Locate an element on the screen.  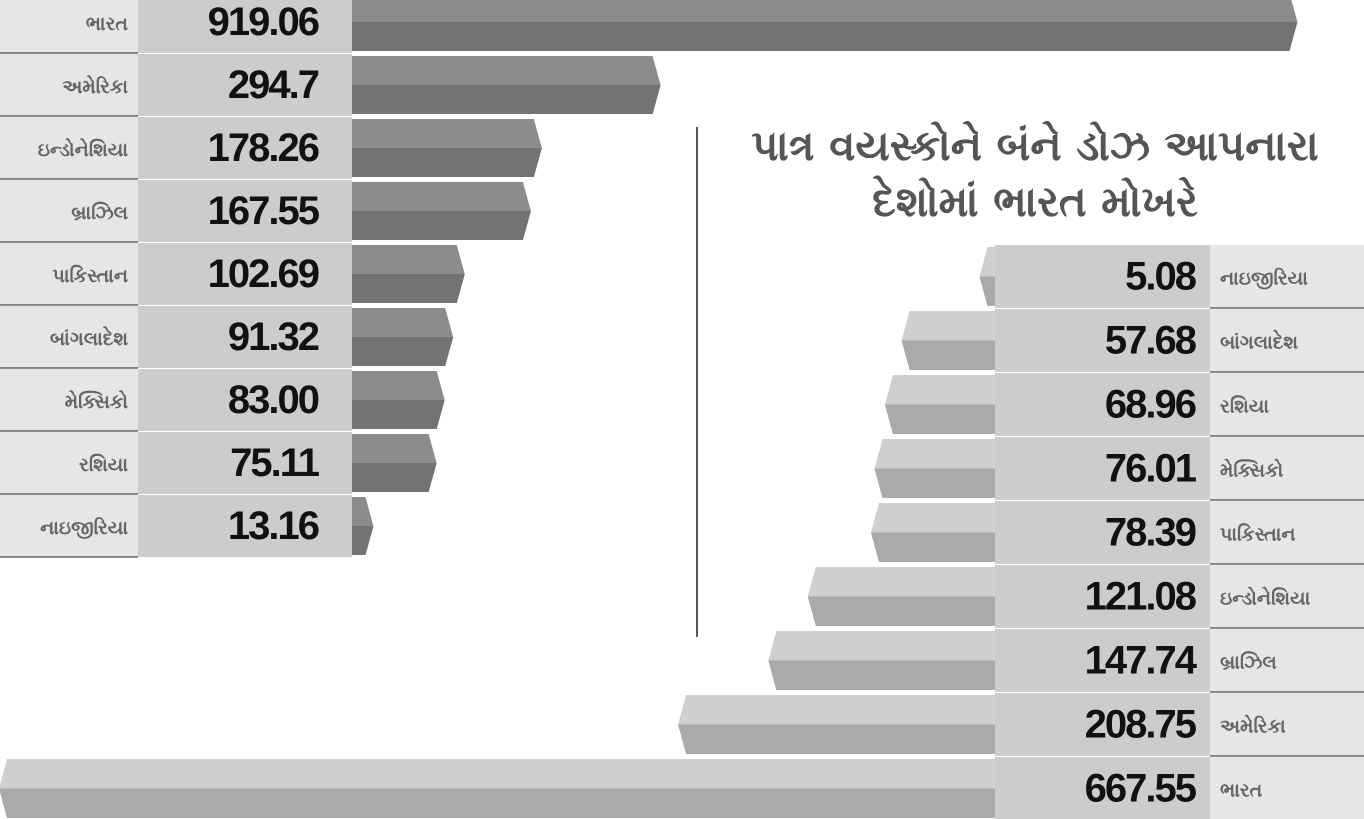
value-label: 294.7 is located at coordinates (273, 85).